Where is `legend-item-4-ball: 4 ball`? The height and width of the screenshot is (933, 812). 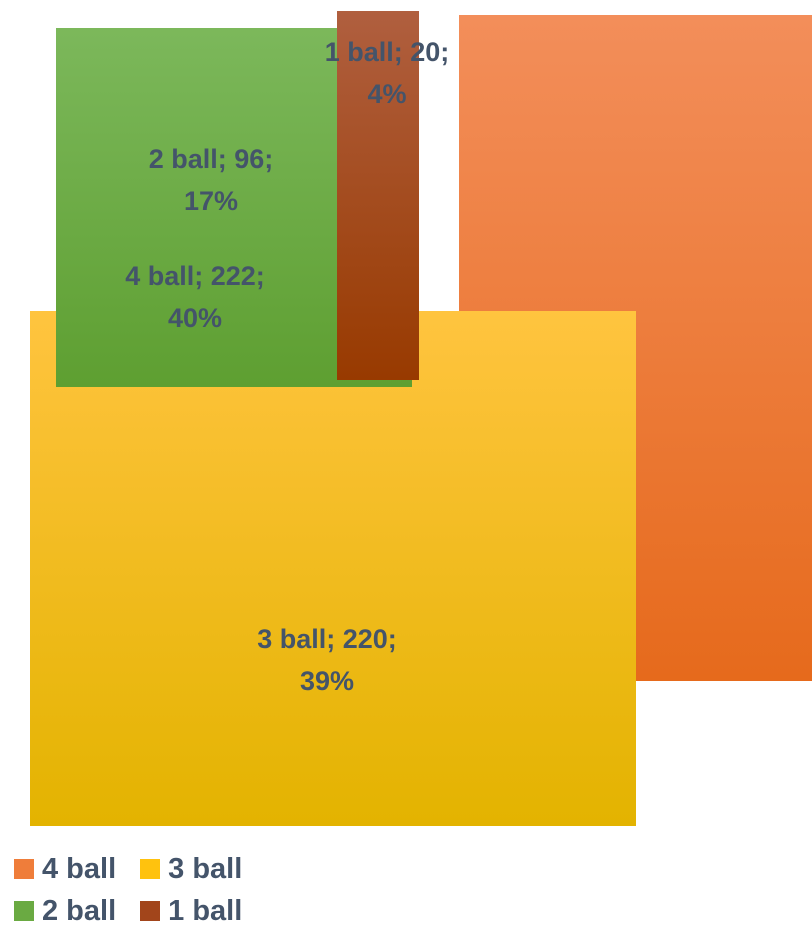 legend-item-4-ball: 4 ball is located at coordinates (65, 869).